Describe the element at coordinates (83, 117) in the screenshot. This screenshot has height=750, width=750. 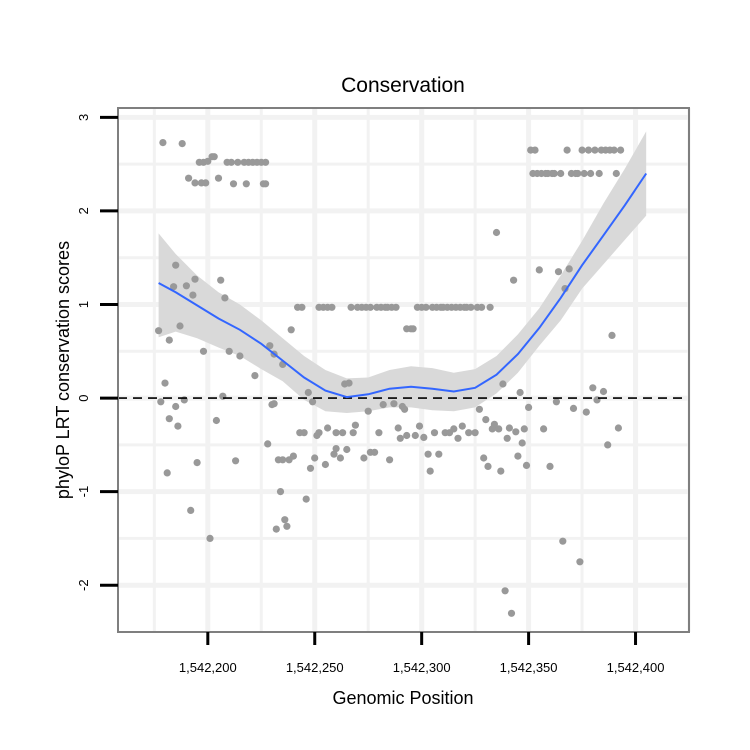
I see `y-tick-label: 3` at that location.